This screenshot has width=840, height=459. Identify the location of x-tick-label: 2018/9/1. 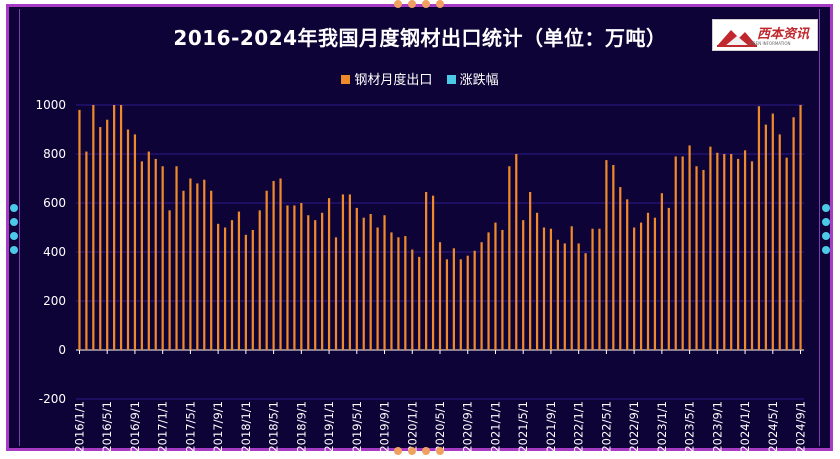
(301, 427).